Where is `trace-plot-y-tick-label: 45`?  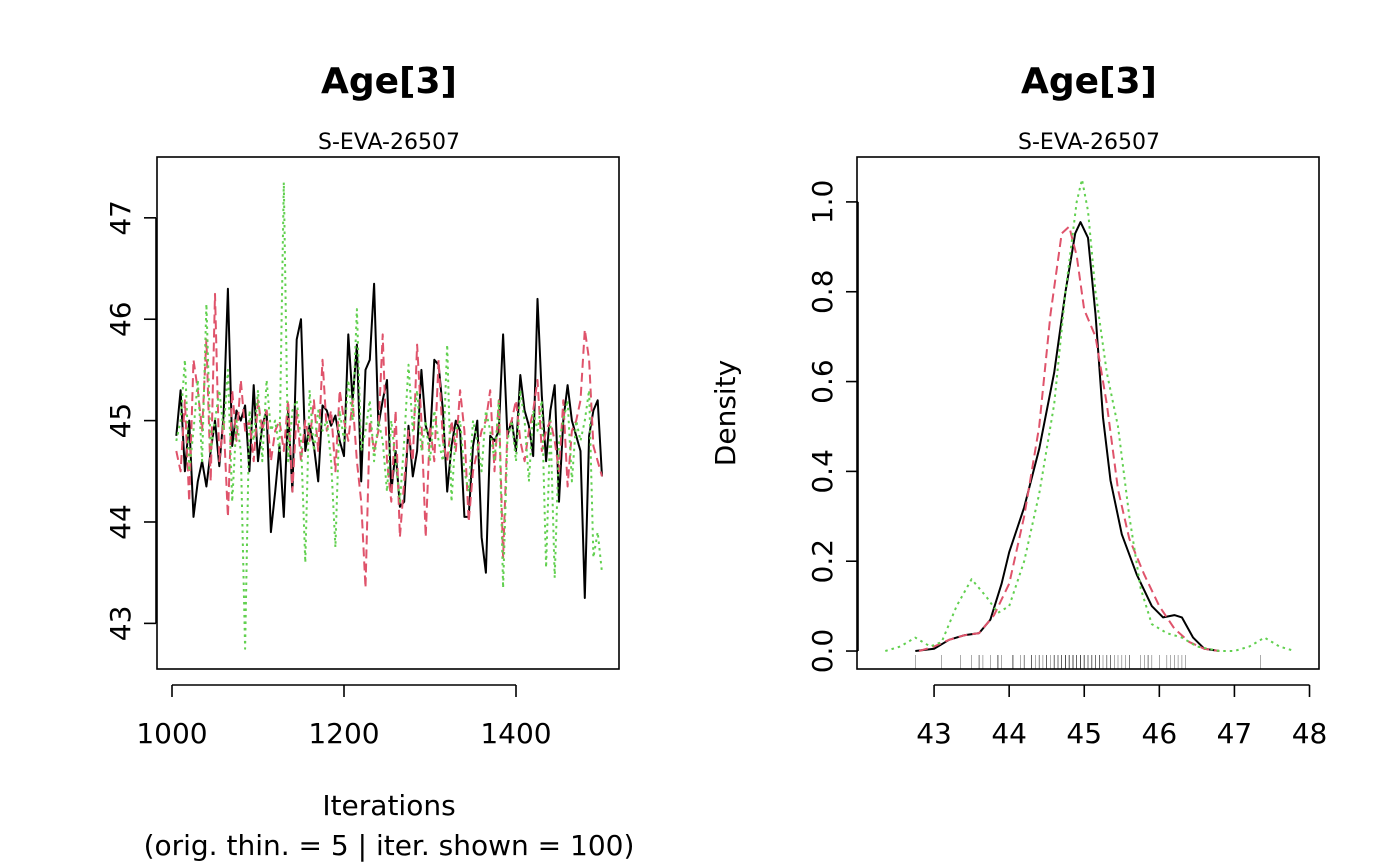 trace-plot-y-tick-label: 45 is located at coordinates (120, 421).